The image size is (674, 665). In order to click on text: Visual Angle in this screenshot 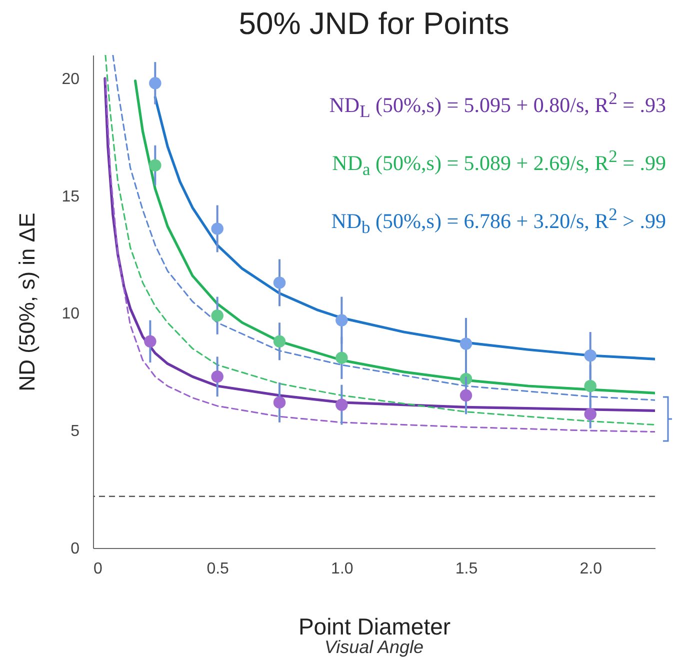, I will do `click(374, 647)`.